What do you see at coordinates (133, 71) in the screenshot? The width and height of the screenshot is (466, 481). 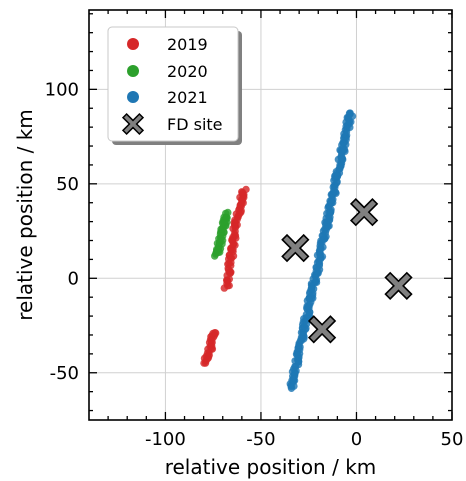 I see `legend-marker-2020` at bounding box center [133, 71].